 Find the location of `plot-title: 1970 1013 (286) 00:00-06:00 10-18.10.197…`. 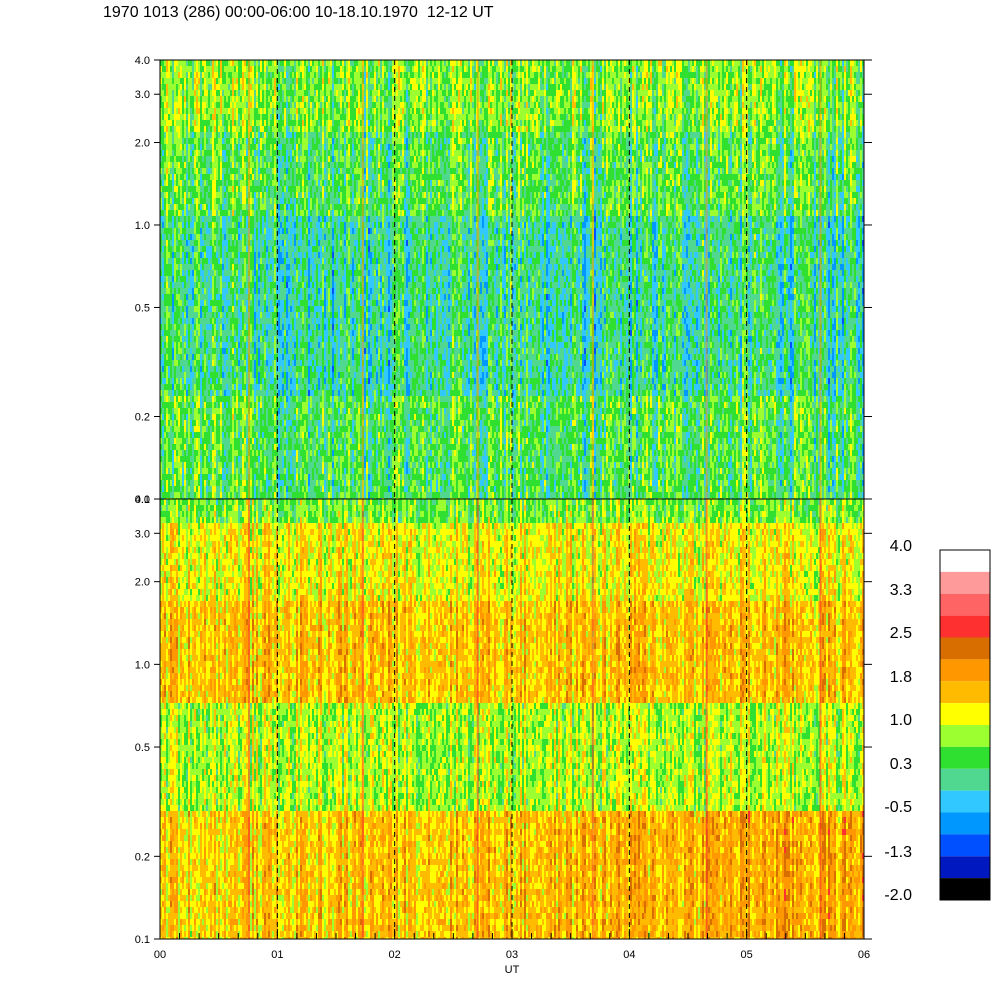

plot-title: 1970 1013 (286) 00:00-06:00 10-18.10.197… is located at coordinates (298, 13).